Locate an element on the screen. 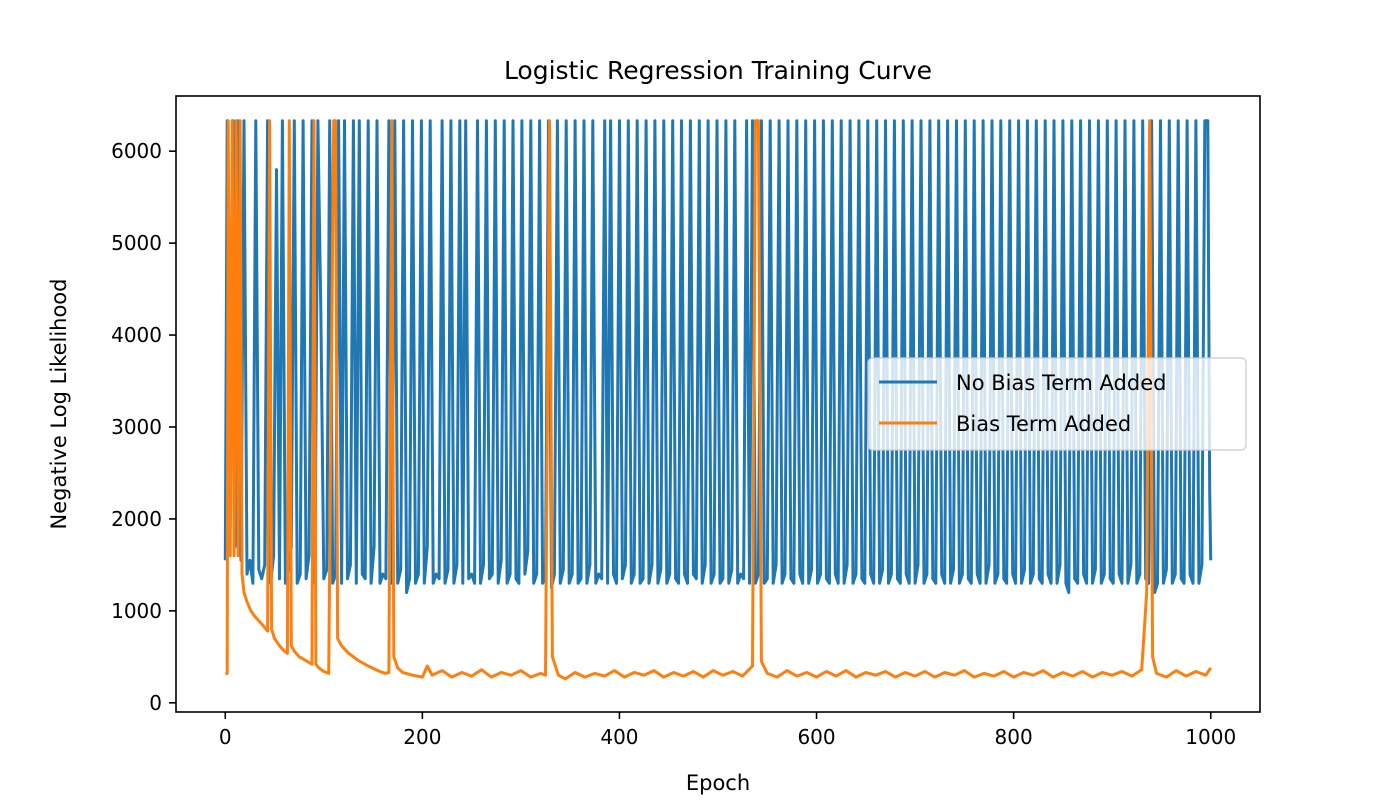 This screenshot has width=1400, height=800. x-tick-label: 200 is located at coordinates (422, 737).